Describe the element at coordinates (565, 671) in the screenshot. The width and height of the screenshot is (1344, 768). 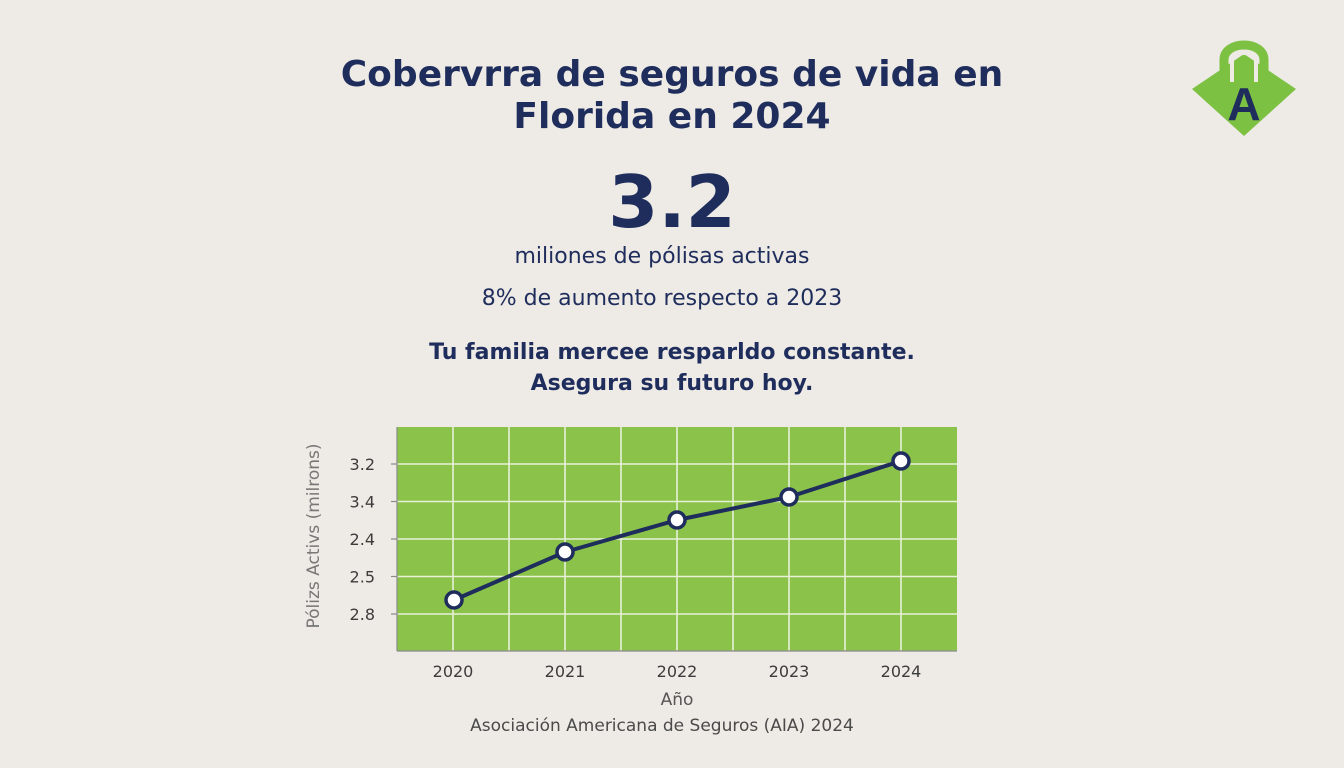
I see `x-tick-label: 2021` at that location.